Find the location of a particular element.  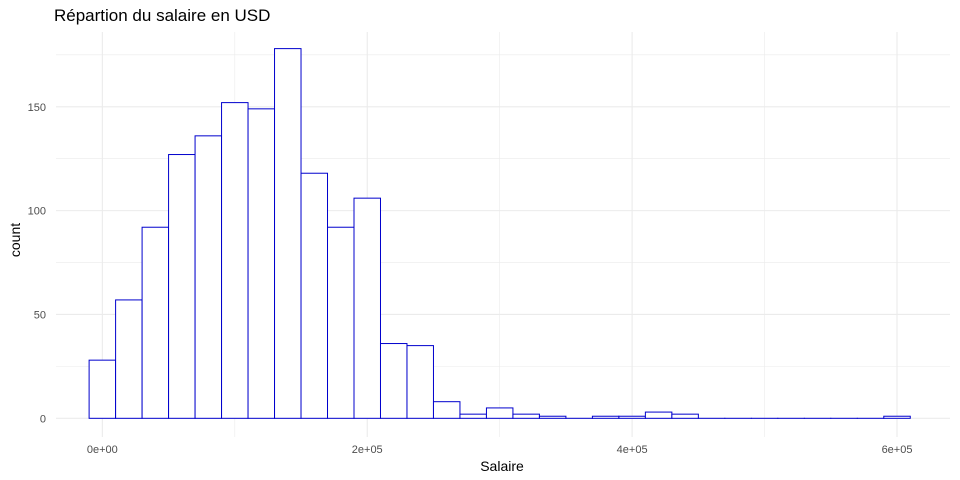

x-tick-label: 4e+05 is located at coordinates (632, 450).